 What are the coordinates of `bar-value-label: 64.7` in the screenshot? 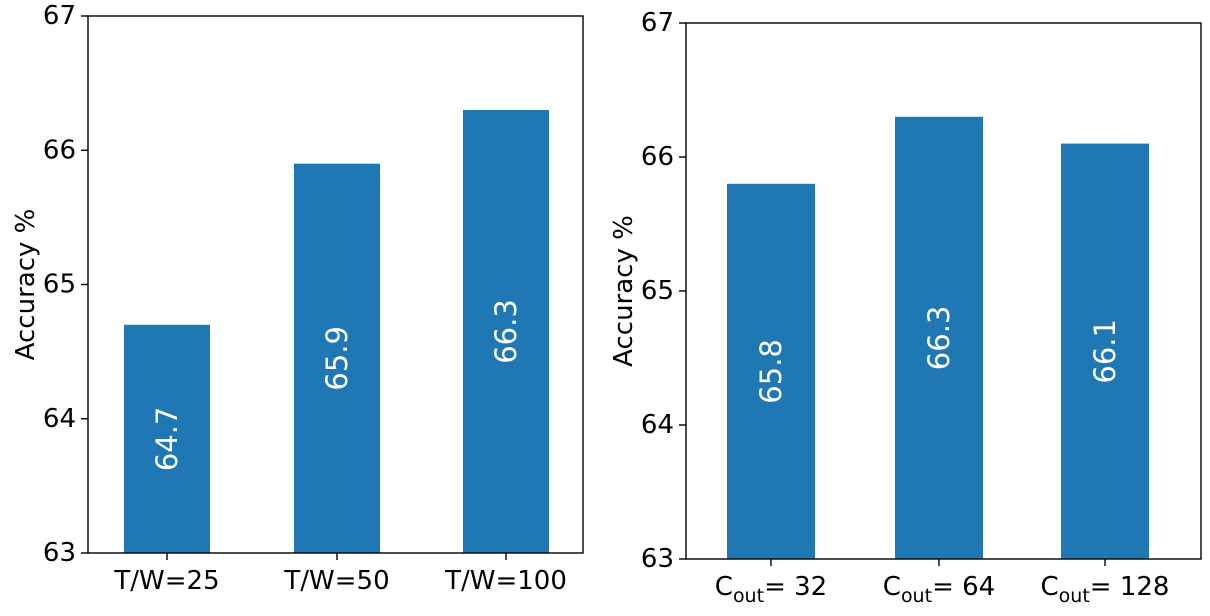 It's located at (167, 439).